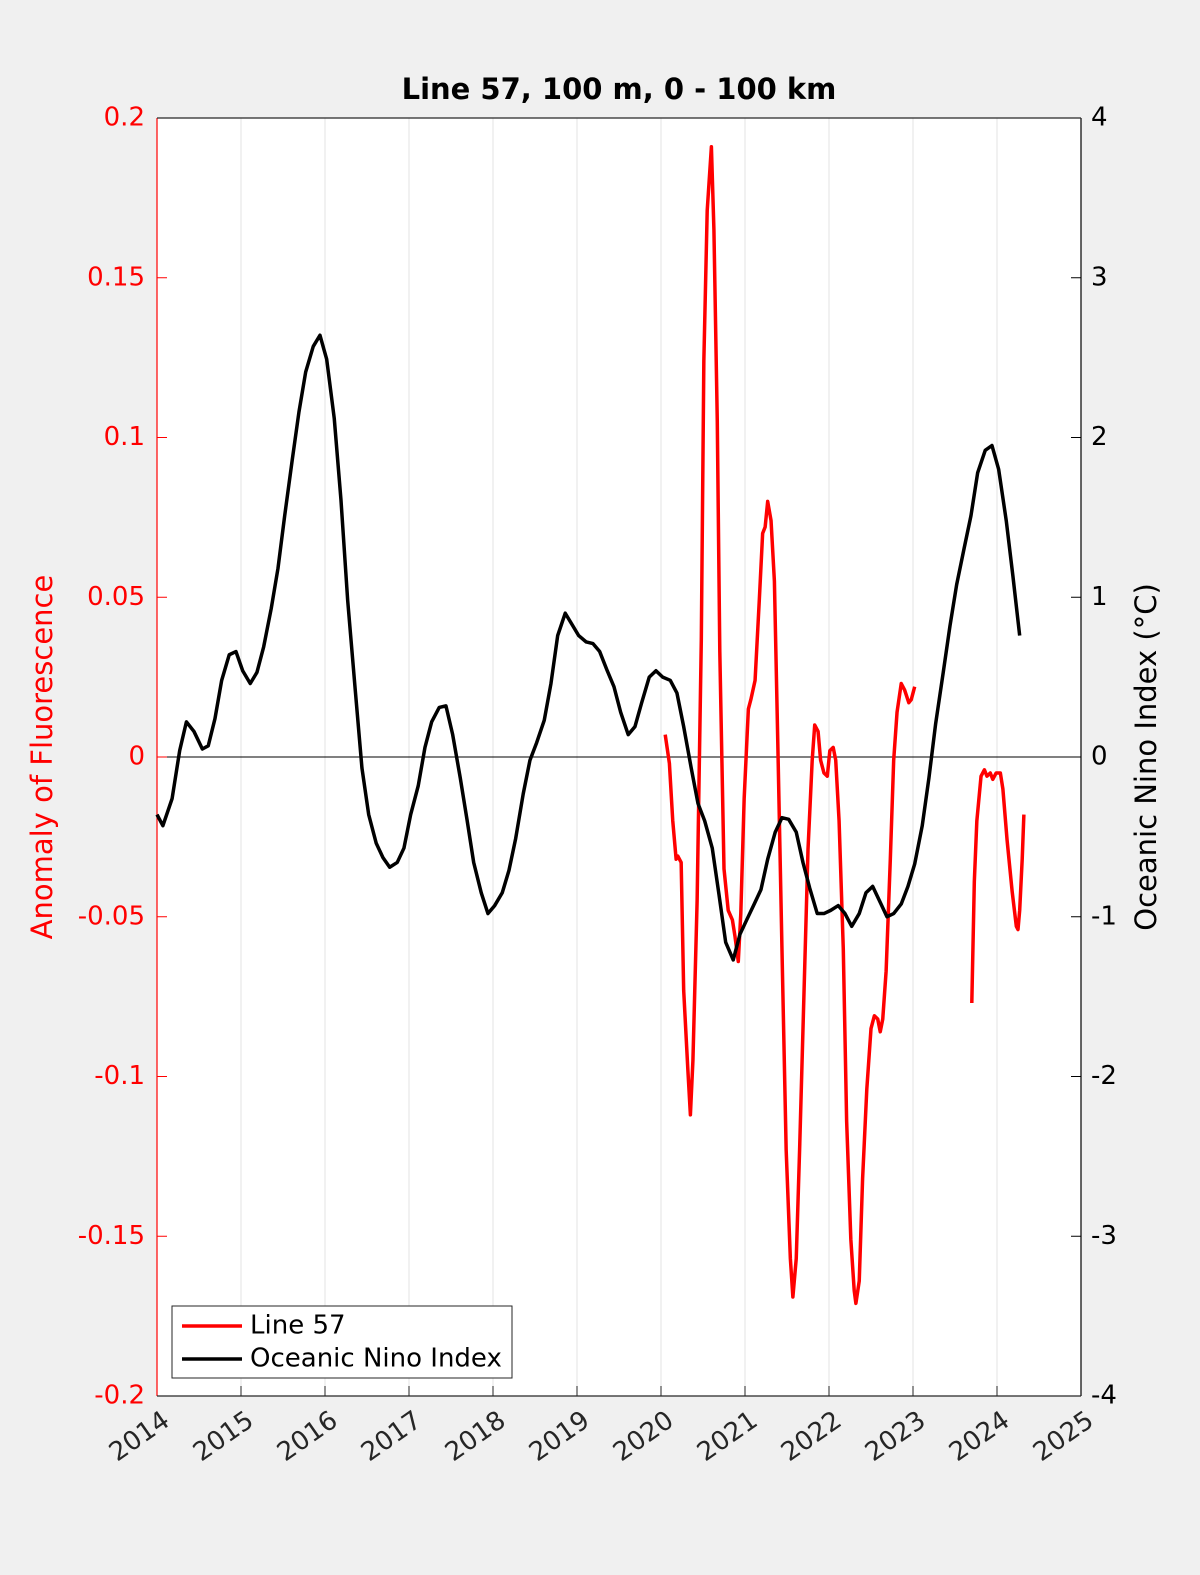 This screenshot has width=1200, height=1575. Describe the element at coordinates (136, 757) in the screenshot. I see `y-tick-label: 0` at that location.